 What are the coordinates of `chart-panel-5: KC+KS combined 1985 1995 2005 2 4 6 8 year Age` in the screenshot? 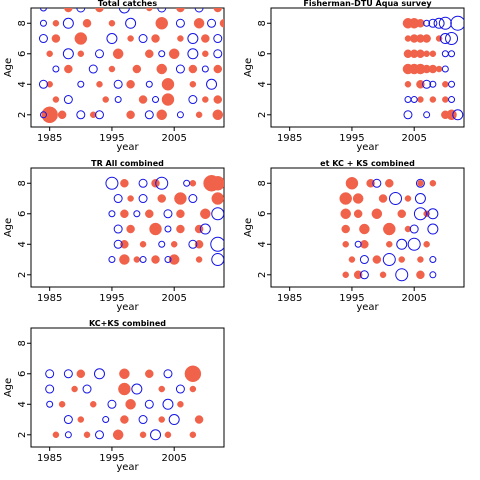 It's located at (114, 396).